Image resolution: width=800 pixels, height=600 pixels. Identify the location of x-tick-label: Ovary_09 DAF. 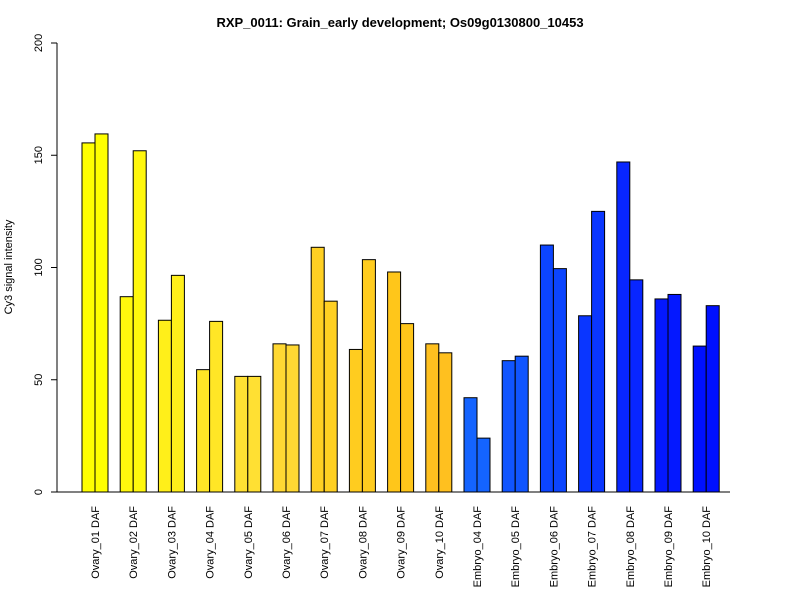
(402, 542).